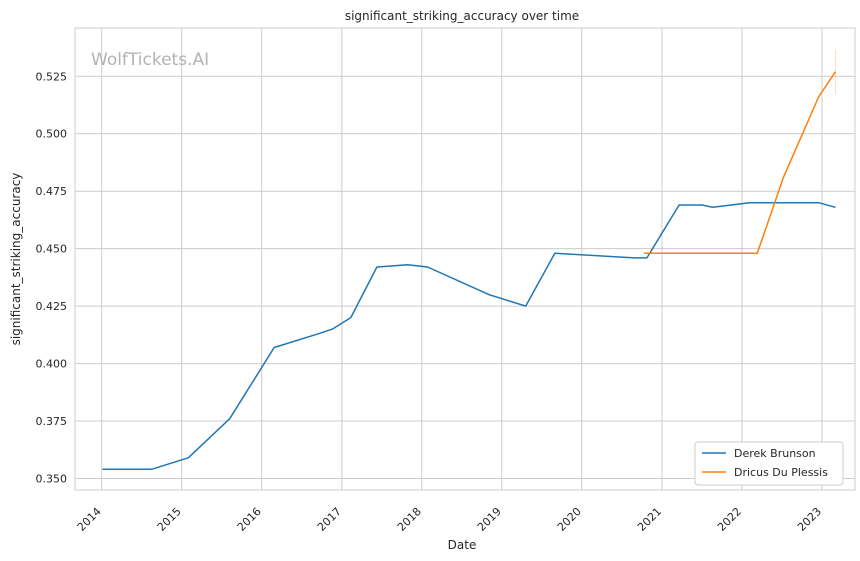 This screenshot has width=860, height=561. Describe the element at coordinates (569, 519) in the screenshot. I see `x-tick-label: 2020` at that location.